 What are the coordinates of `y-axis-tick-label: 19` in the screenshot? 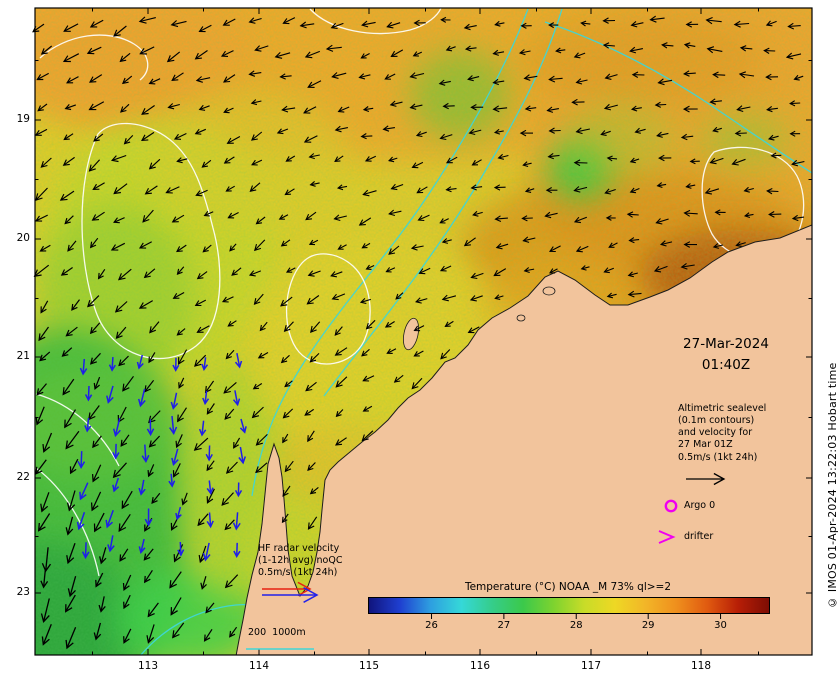 It's located at (23, 119).